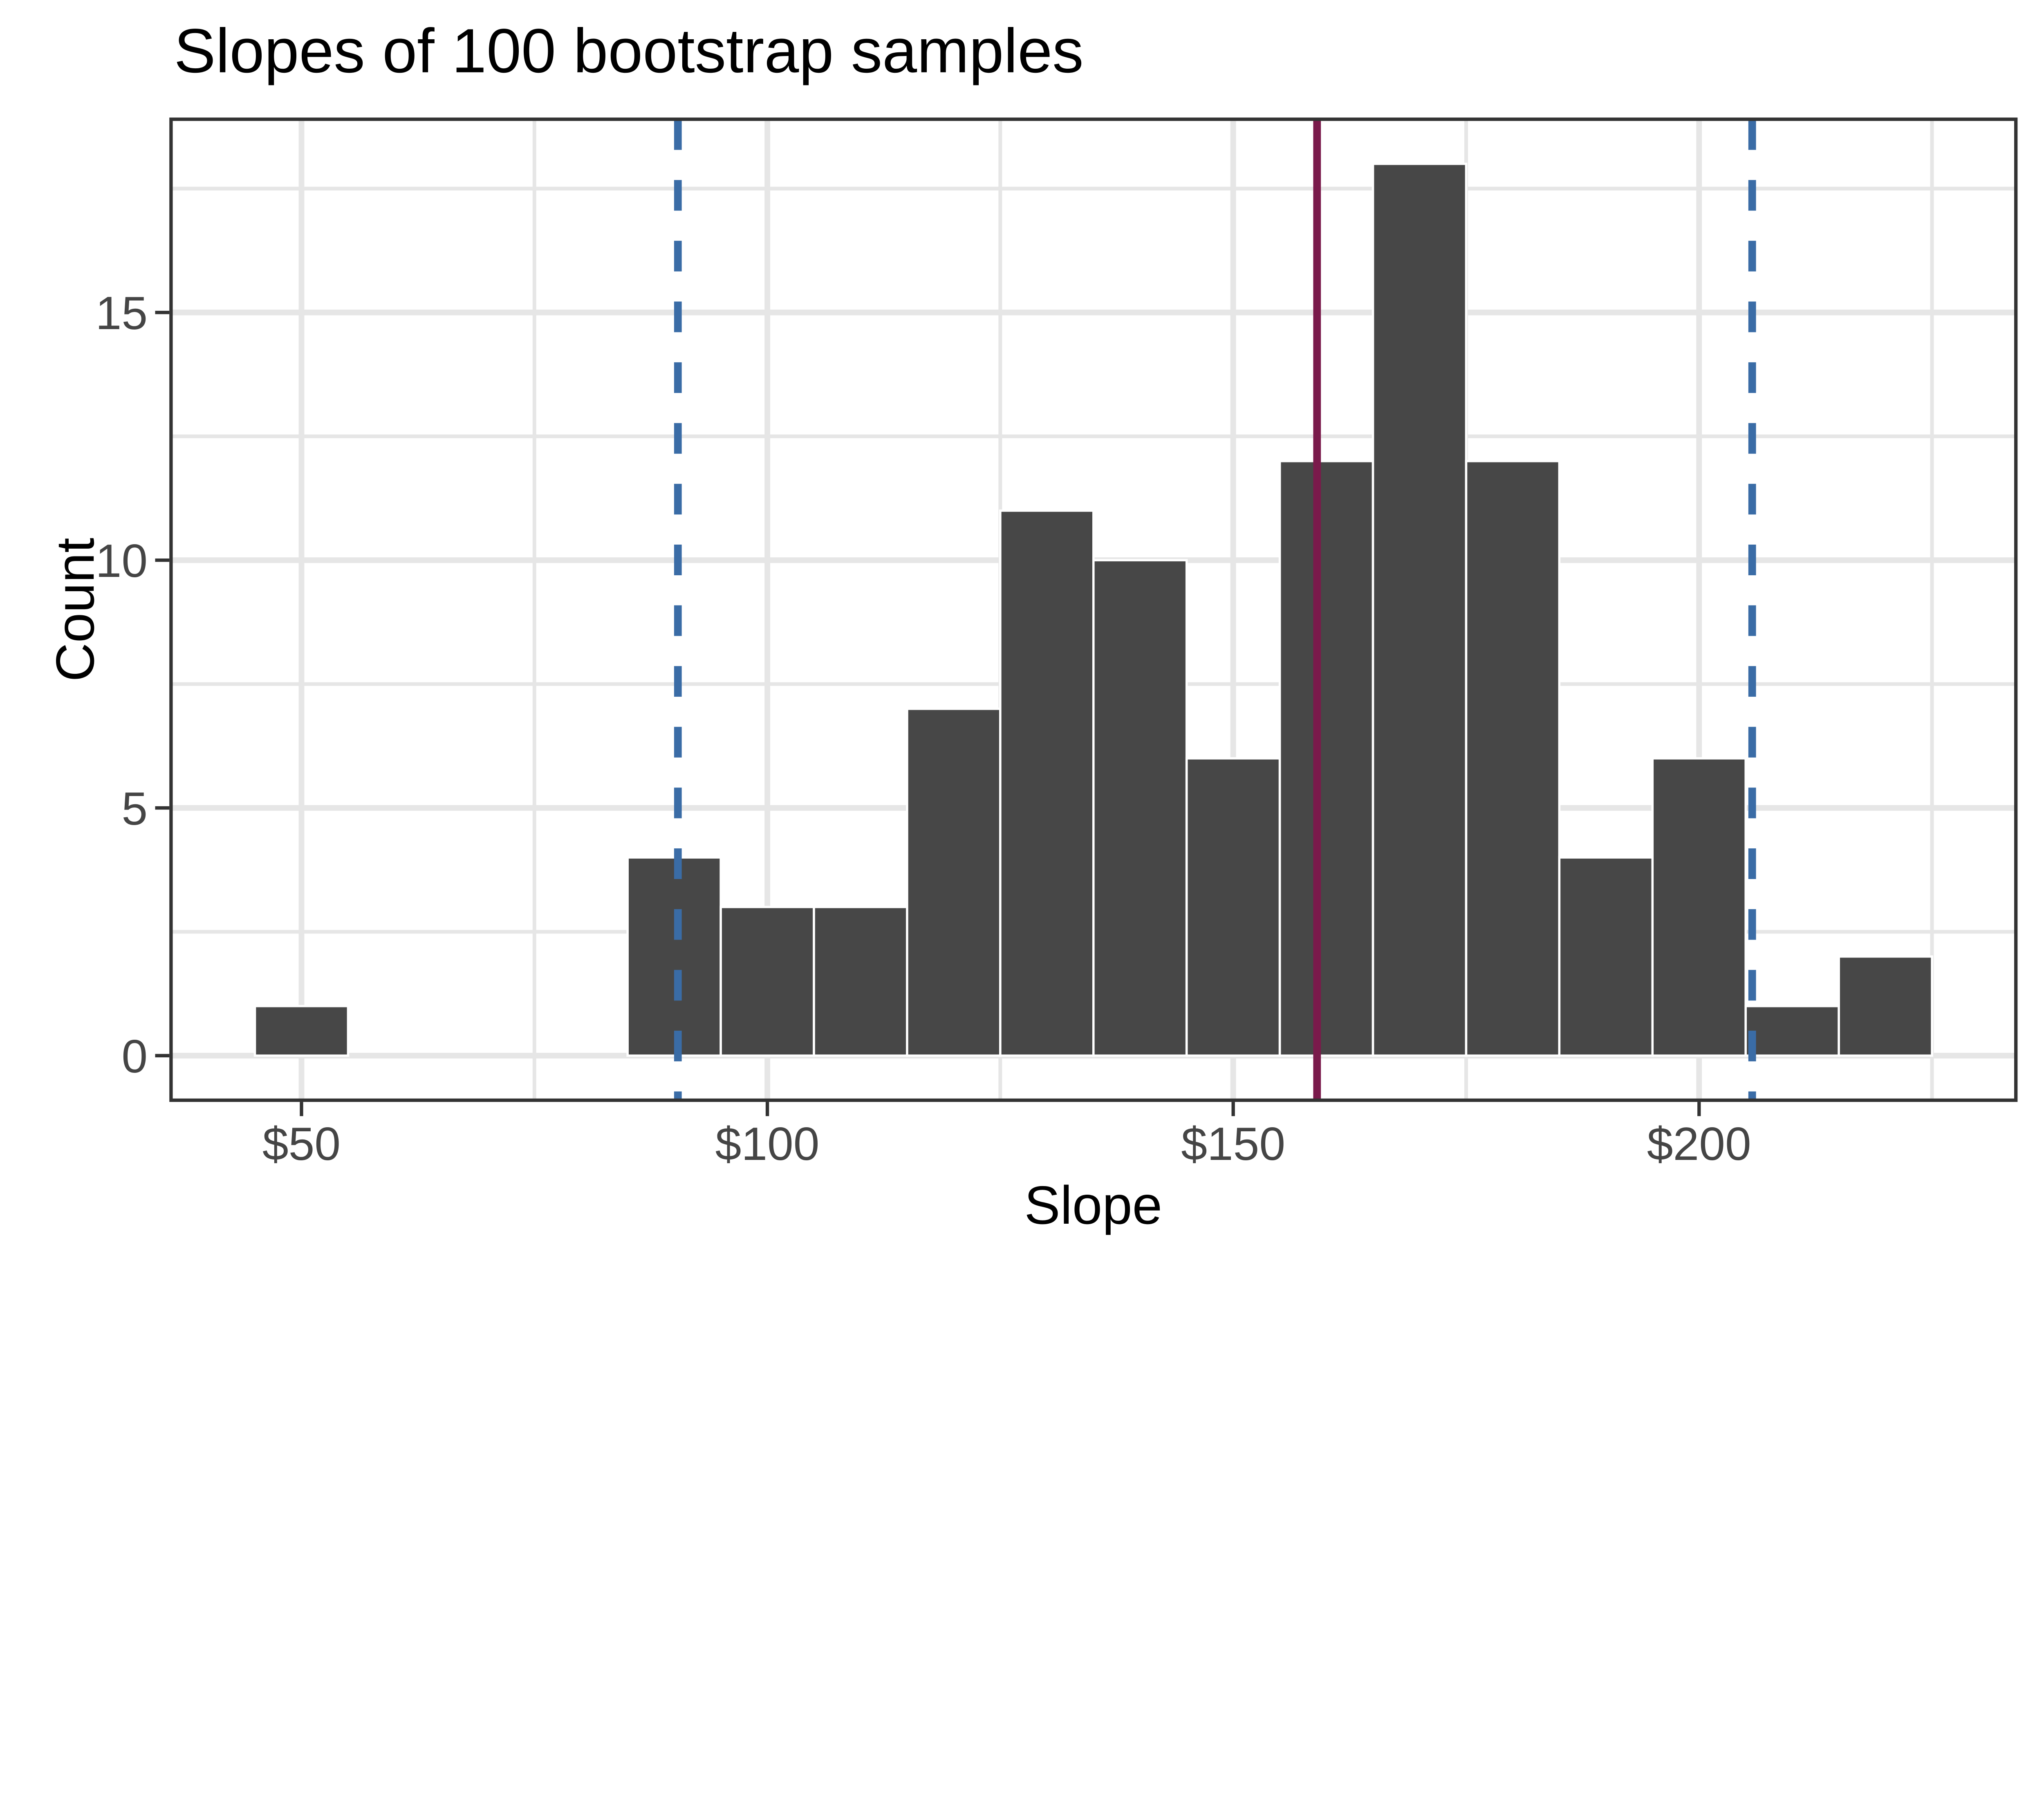 This screenshot has width=2044, height=1819. I want to click on chart-title: Slopes of 100 bootstrap samples, so click(629, 51).